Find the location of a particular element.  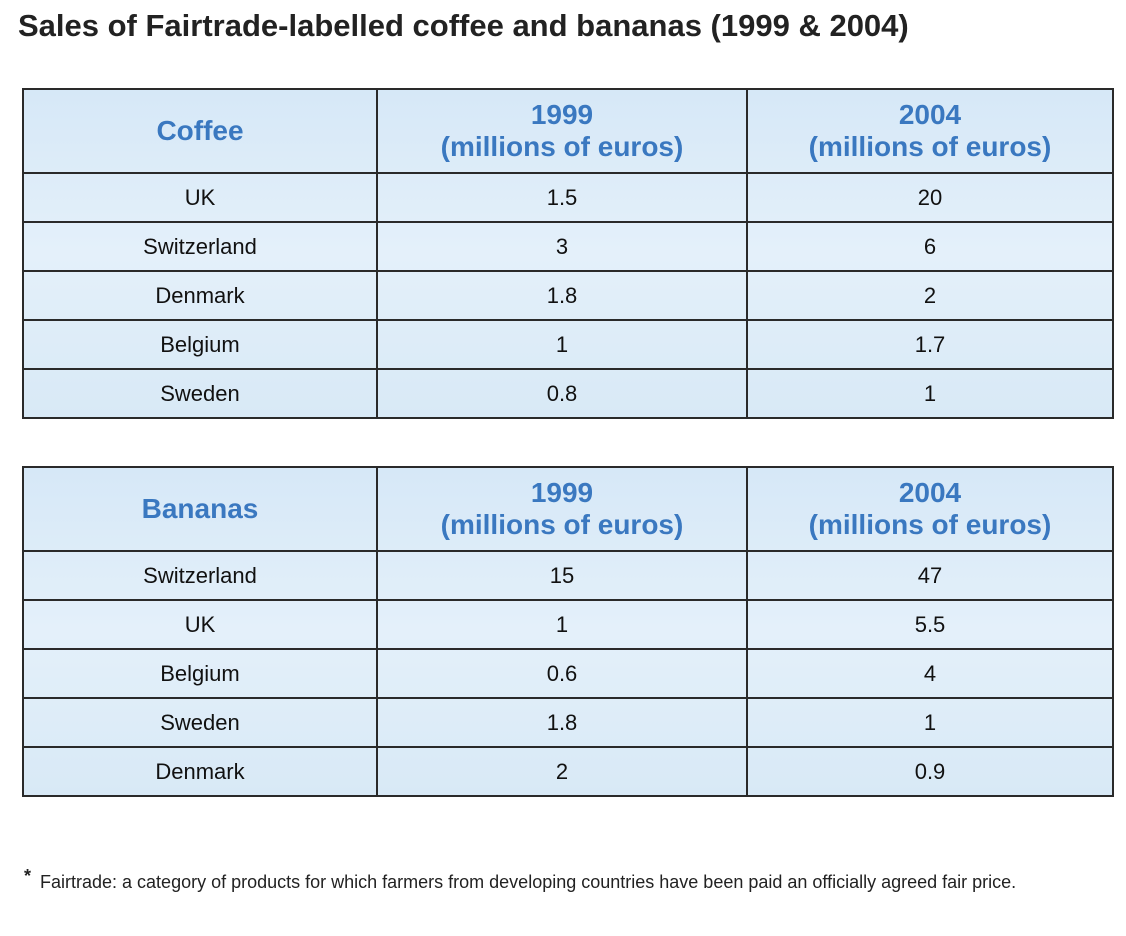

table-row: Denmark 1.8 2 is located at coordinates (568, 295).